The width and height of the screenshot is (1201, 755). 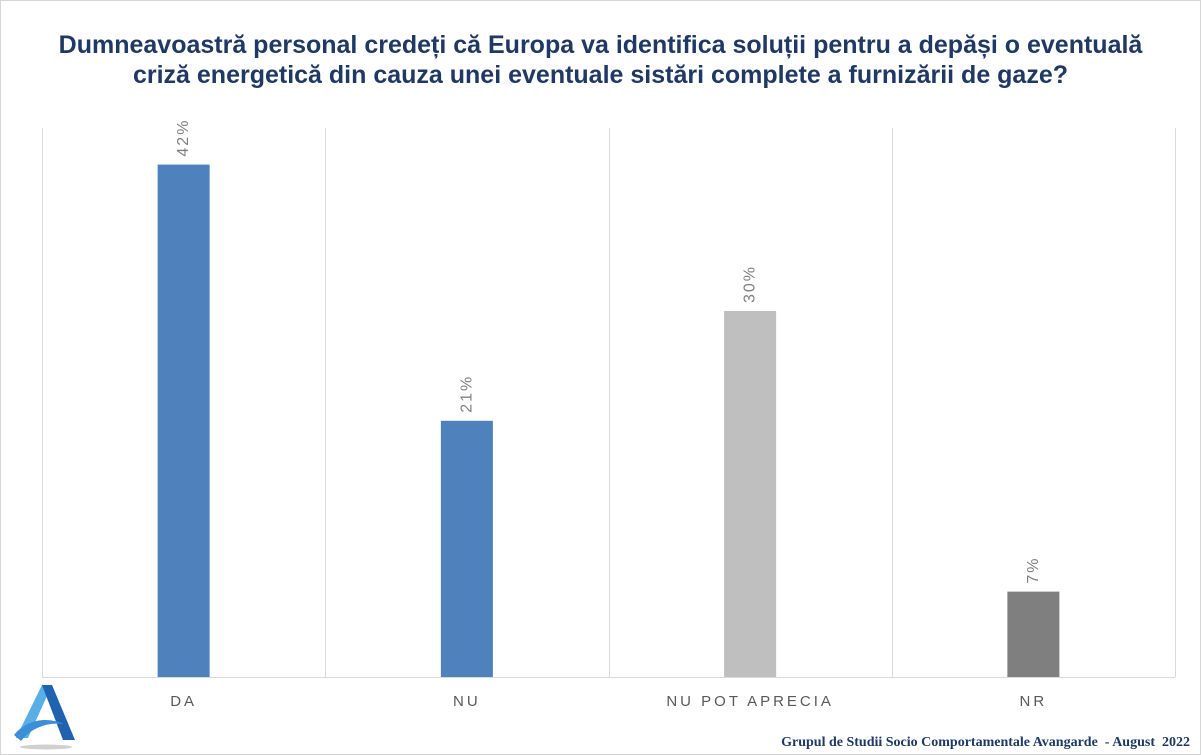 What do you see at coordinates (466, 548) in the screenshot?
I see `bar-nu` at bounding box center [466, 548].